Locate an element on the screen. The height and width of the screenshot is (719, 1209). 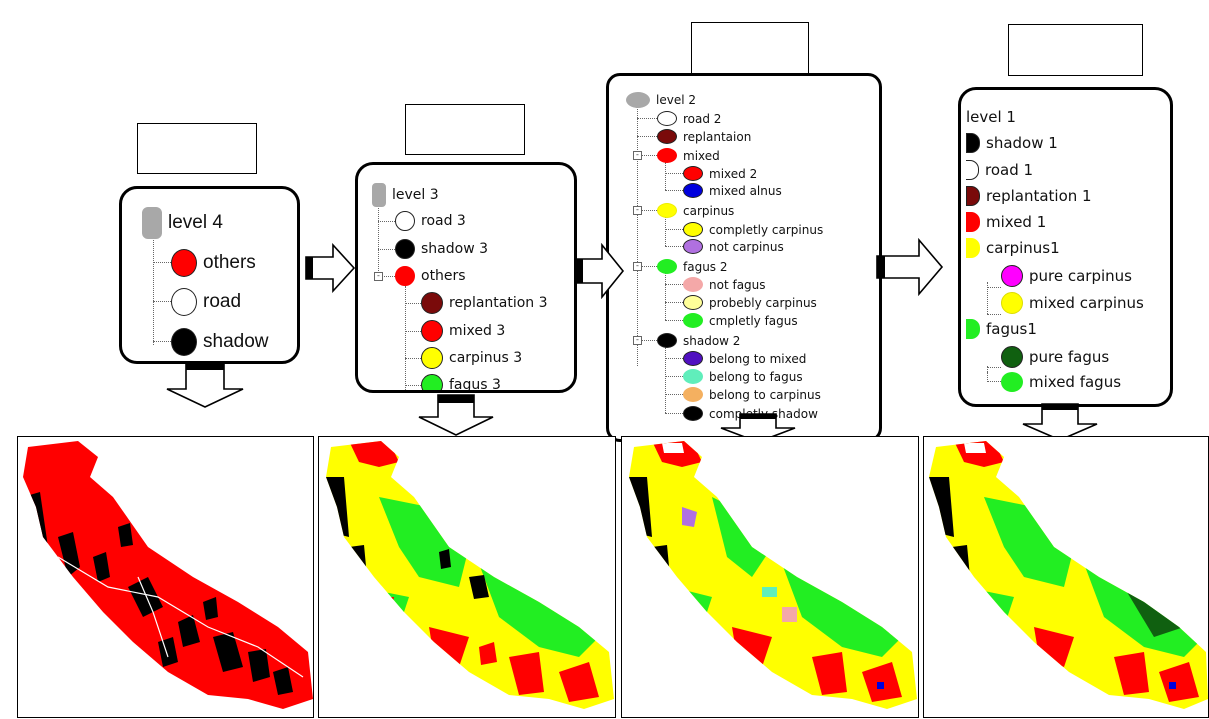
level1-group-carpinus: carpinus1 is located at coordinates (1013, 248).